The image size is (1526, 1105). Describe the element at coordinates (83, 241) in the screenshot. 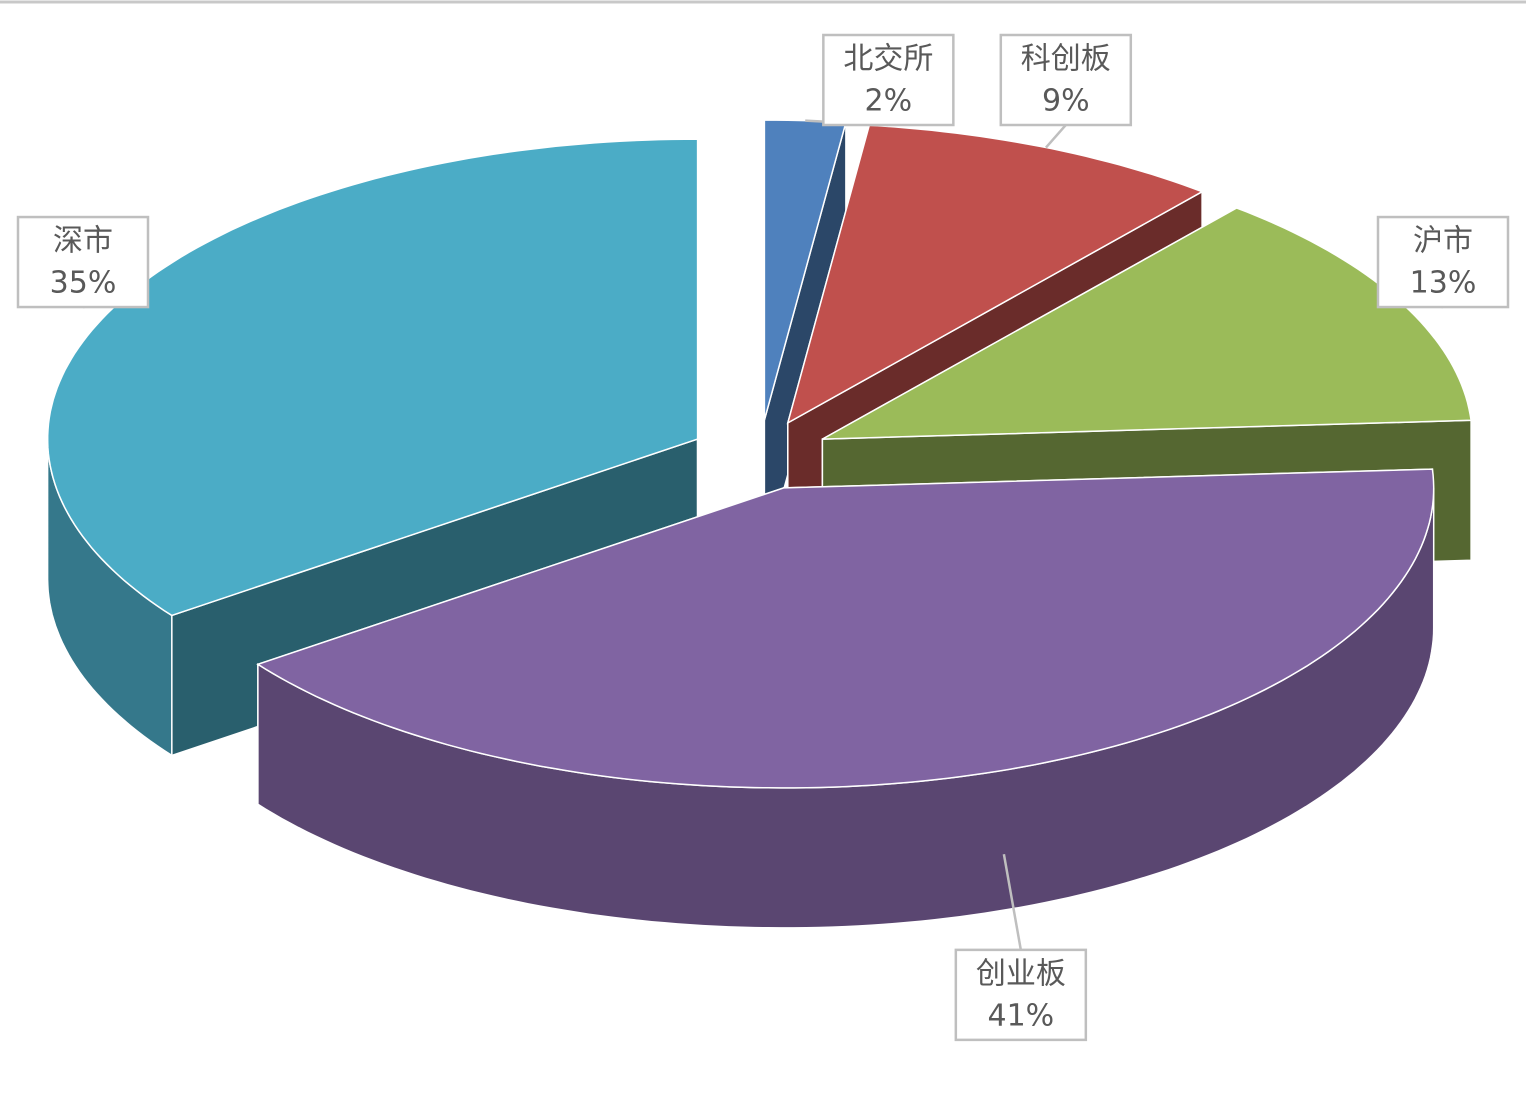

I see `label-name: 深市` at that location.